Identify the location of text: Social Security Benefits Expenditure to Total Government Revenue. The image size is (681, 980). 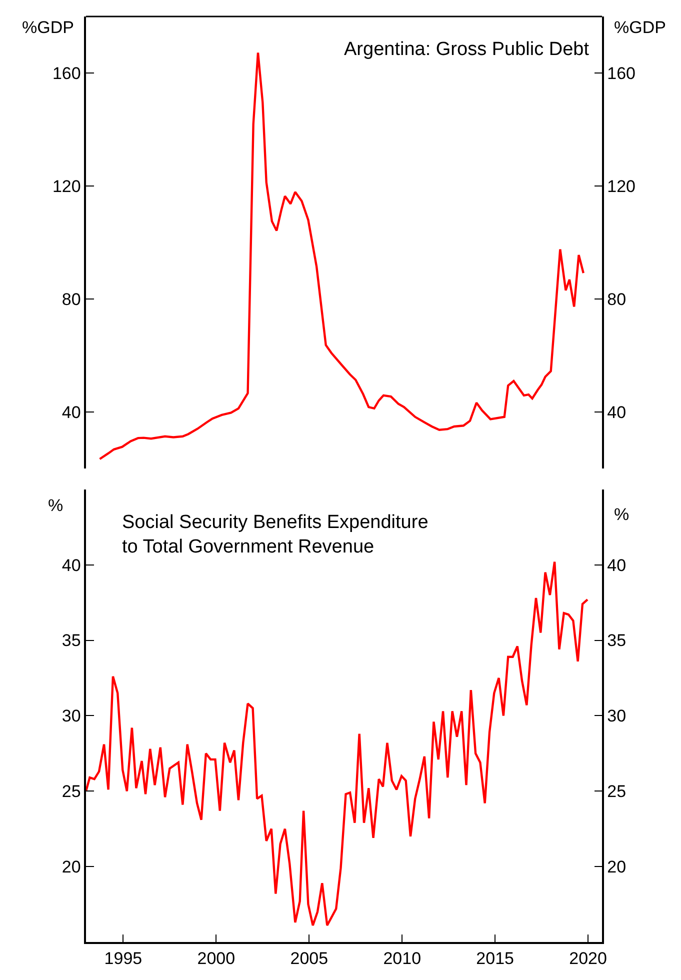
(275, 535).